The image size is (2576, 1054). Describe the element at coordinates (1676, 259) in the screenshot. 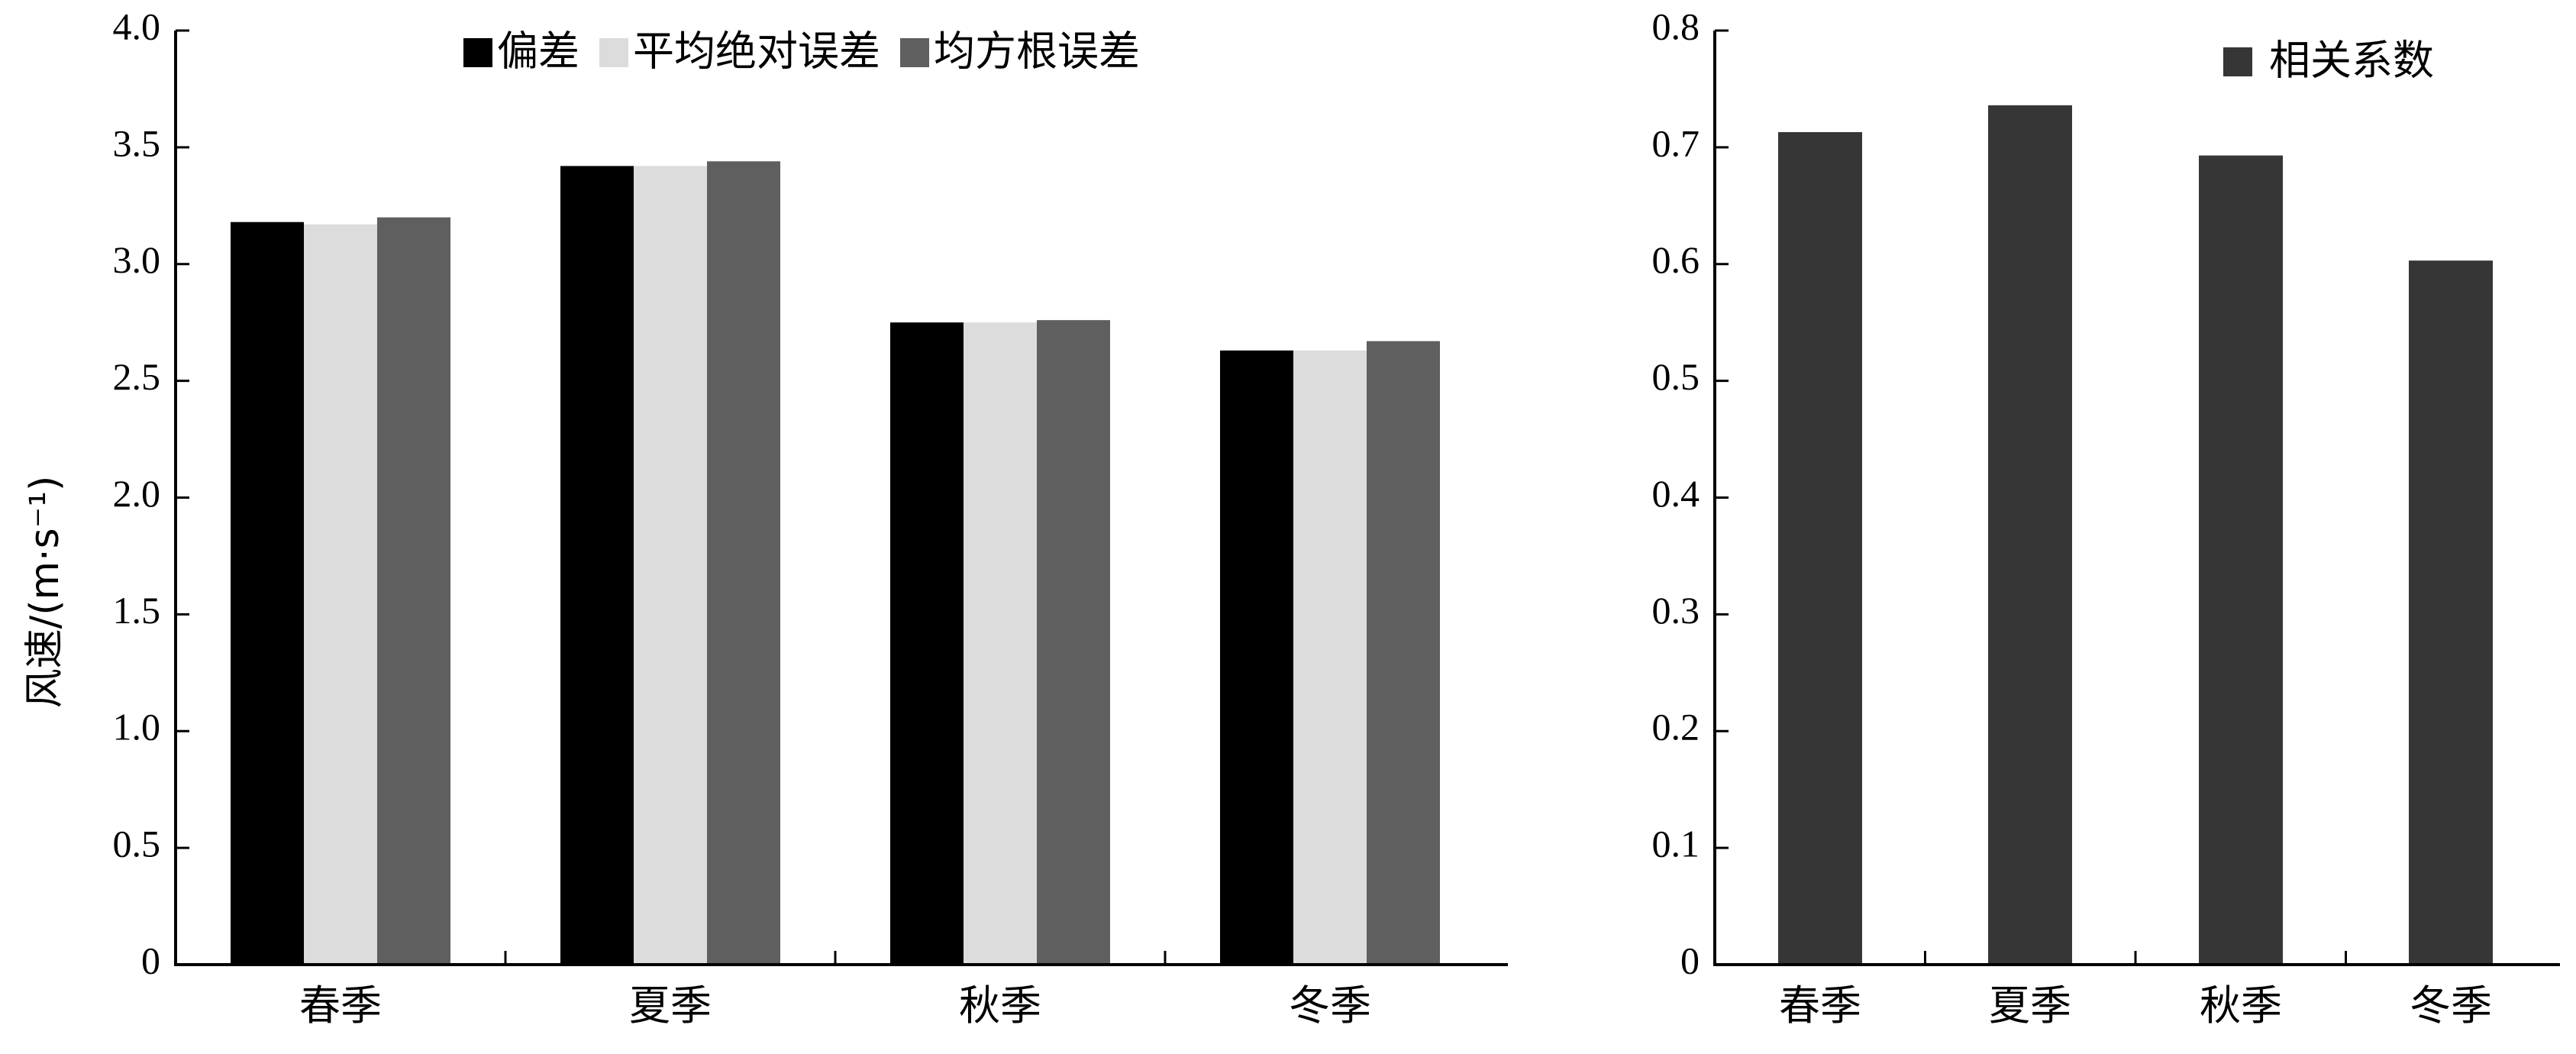

I see `right-y-tick-label-6: 0.6` at that location.